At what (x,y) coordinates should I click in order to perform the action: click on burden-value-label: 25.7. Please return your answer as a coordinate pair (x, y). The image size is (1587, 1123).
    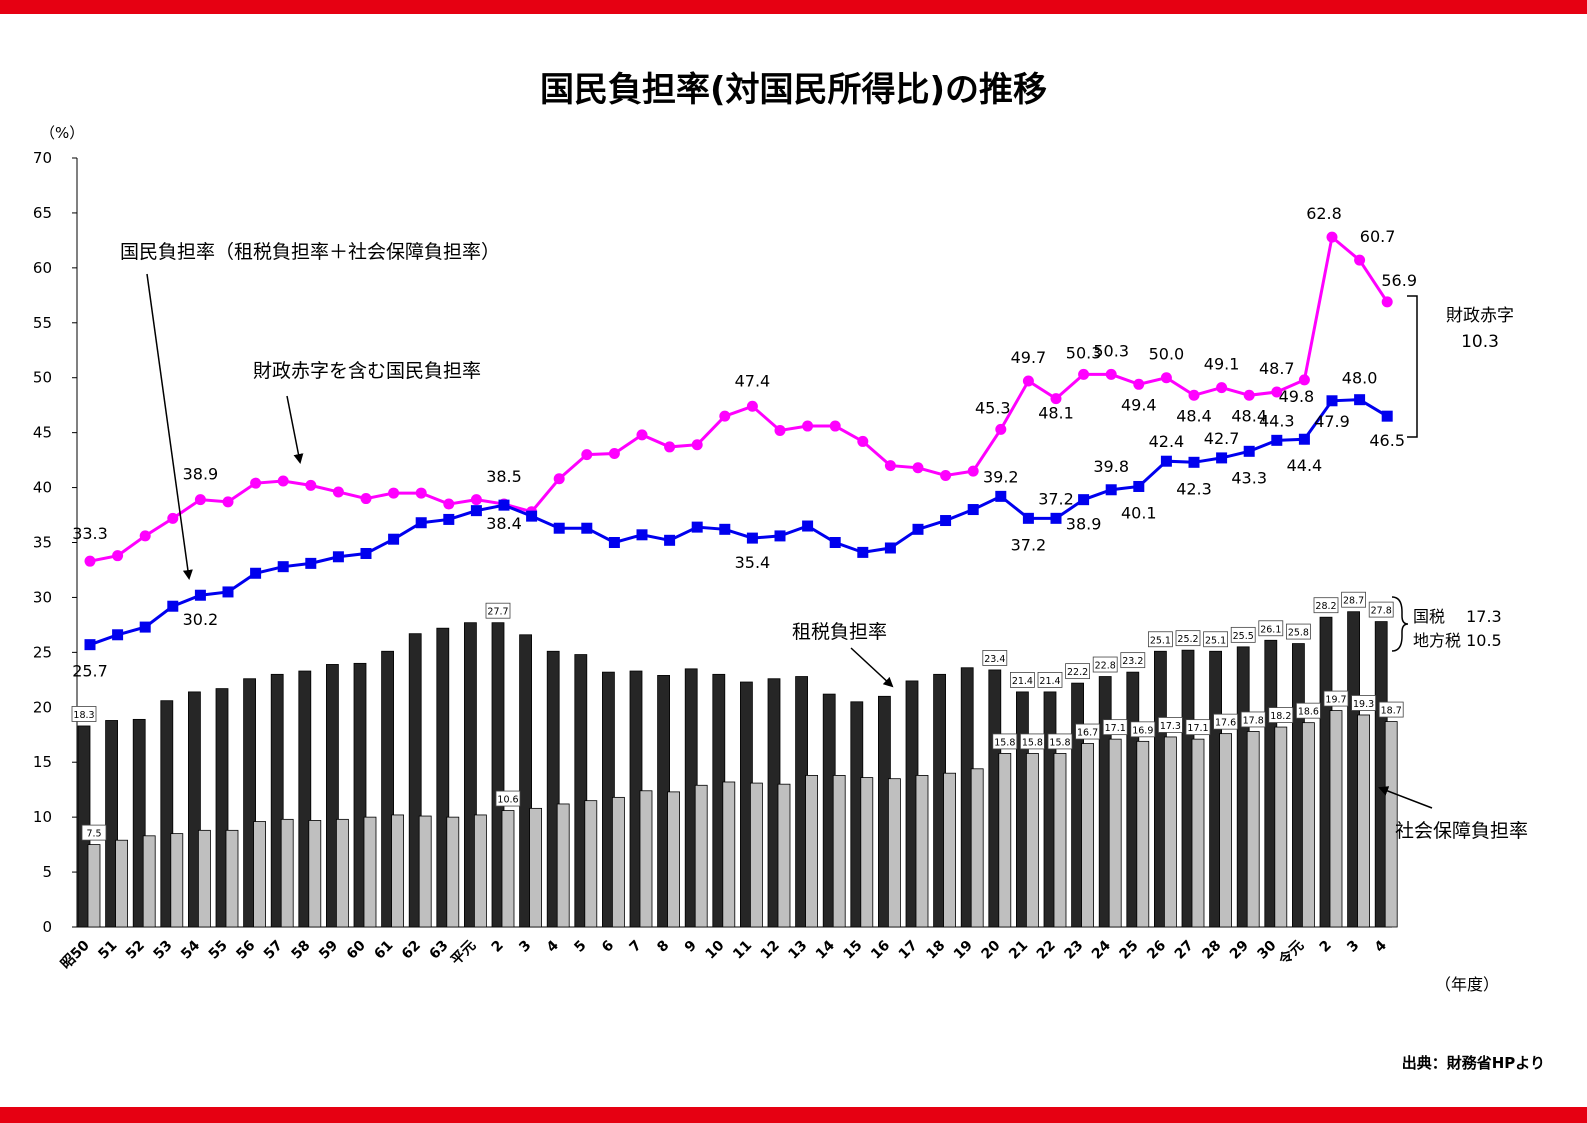
    Looking at the image, I should click on (90, 671).